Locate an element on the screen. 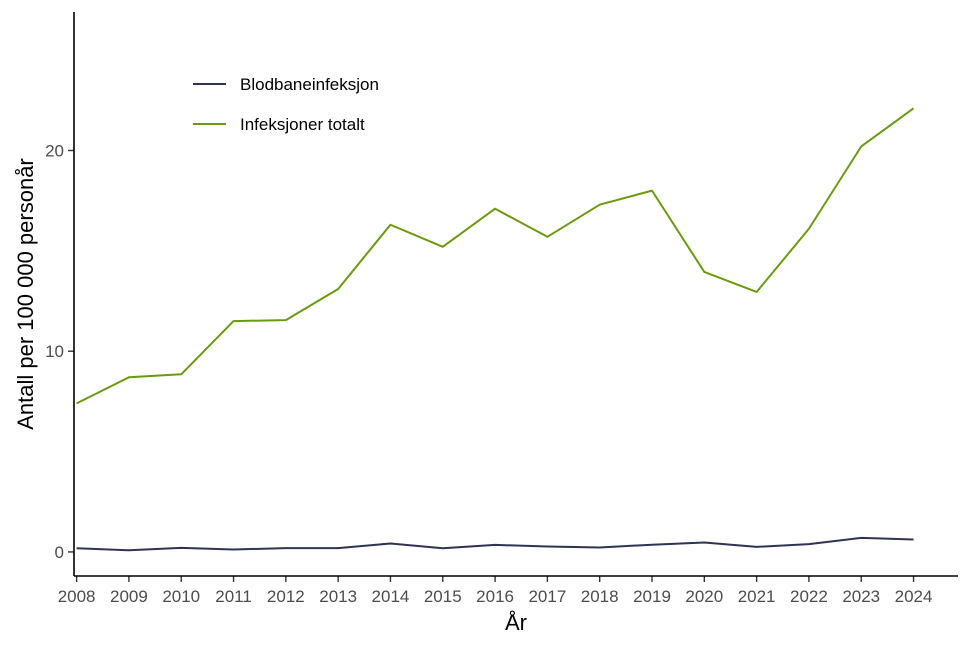 The image size is (970, 647). x-tick-label: 2017 is located at coordinates (547, 596).